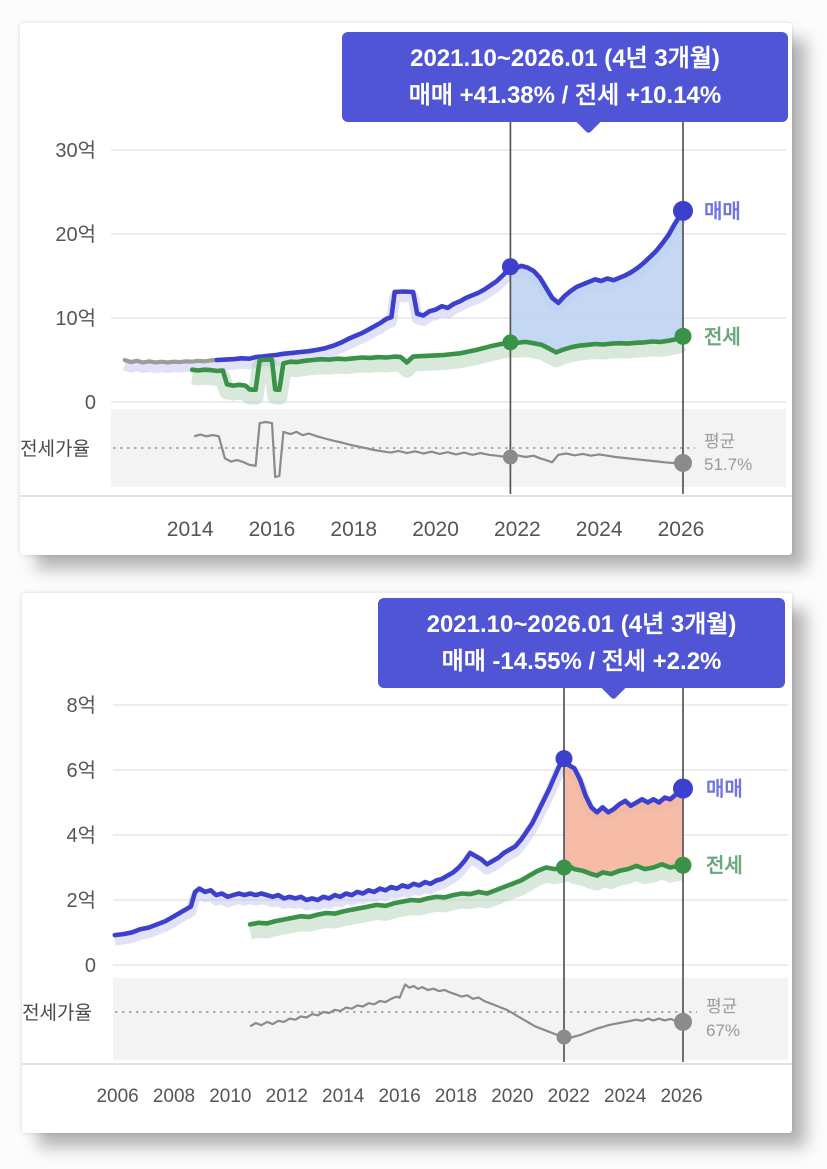 The width and height of the screenshot is (827, 1169). What do you see at coordinates (75, 150) in the screenshot?
I see `y-tick-label: 30억` at bounding box center [75, 150].